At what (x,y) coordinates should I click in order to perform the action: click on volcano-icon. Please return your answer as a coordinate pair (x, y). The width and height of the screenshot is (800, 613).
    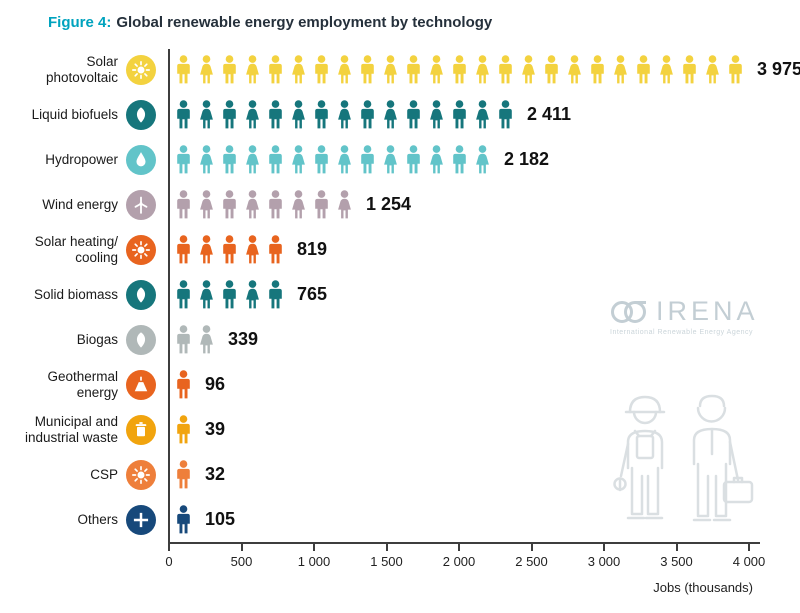
    Looking at the image, I should click on (141, 384).